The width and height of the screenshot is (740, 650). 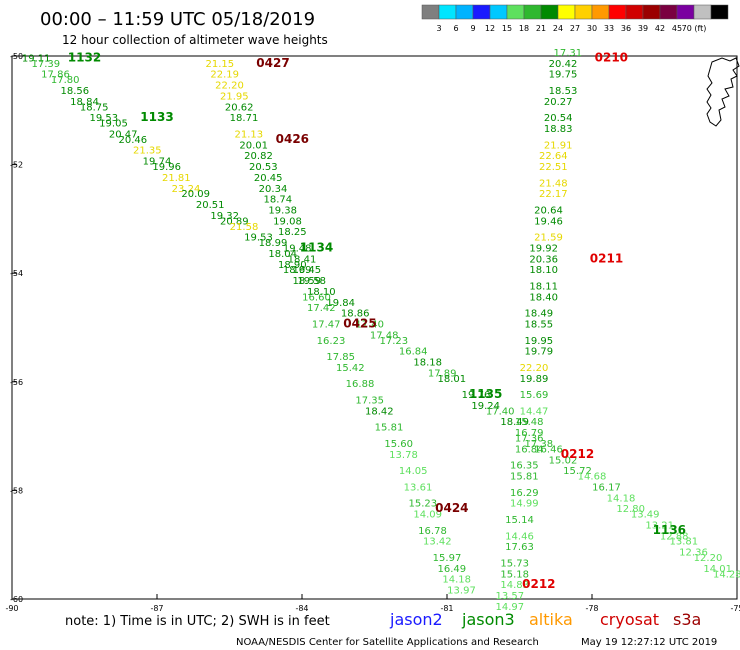 I want to click on wave-height-point: 16.88, so click(x=360, y=384).